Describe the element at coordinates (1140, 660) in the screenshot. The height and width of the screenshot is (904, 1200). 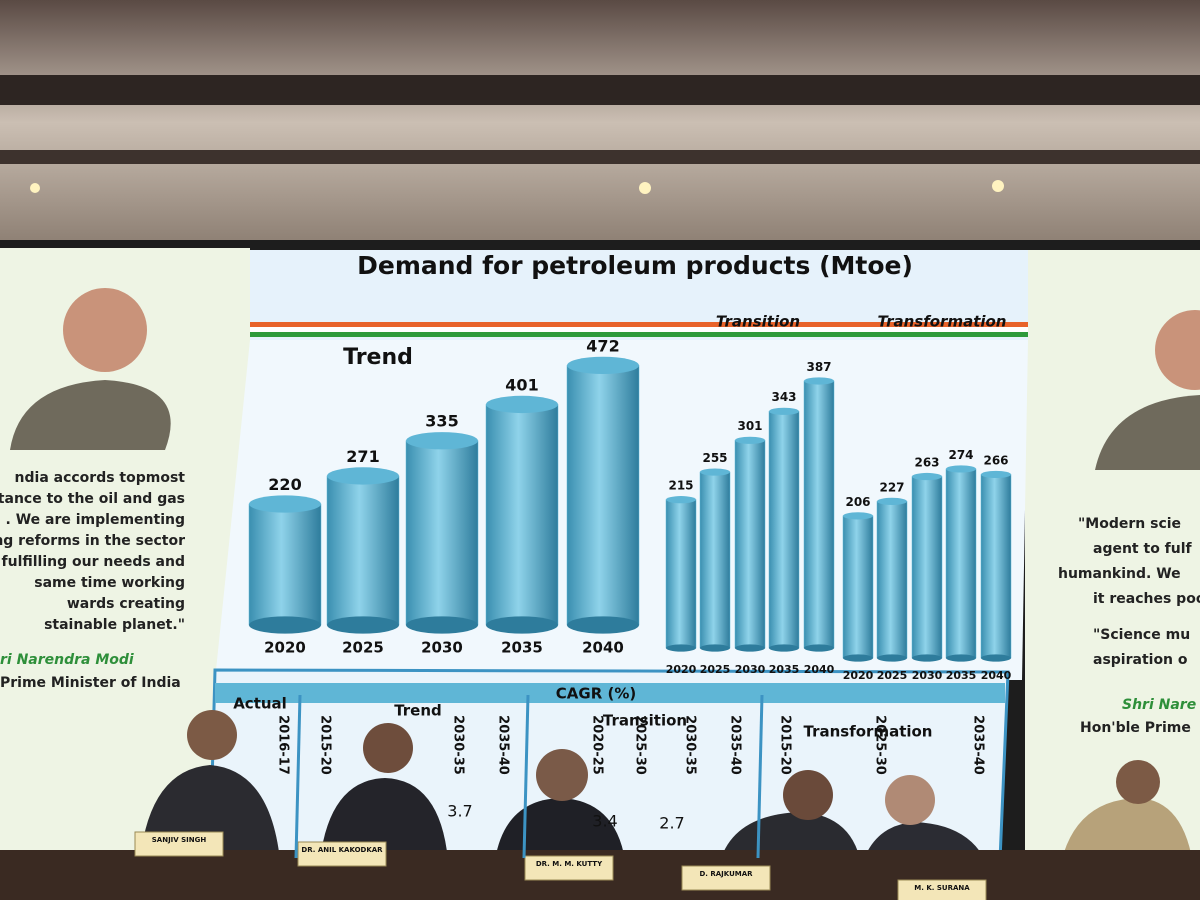
I see `quote-line: aspiration o` at that location.